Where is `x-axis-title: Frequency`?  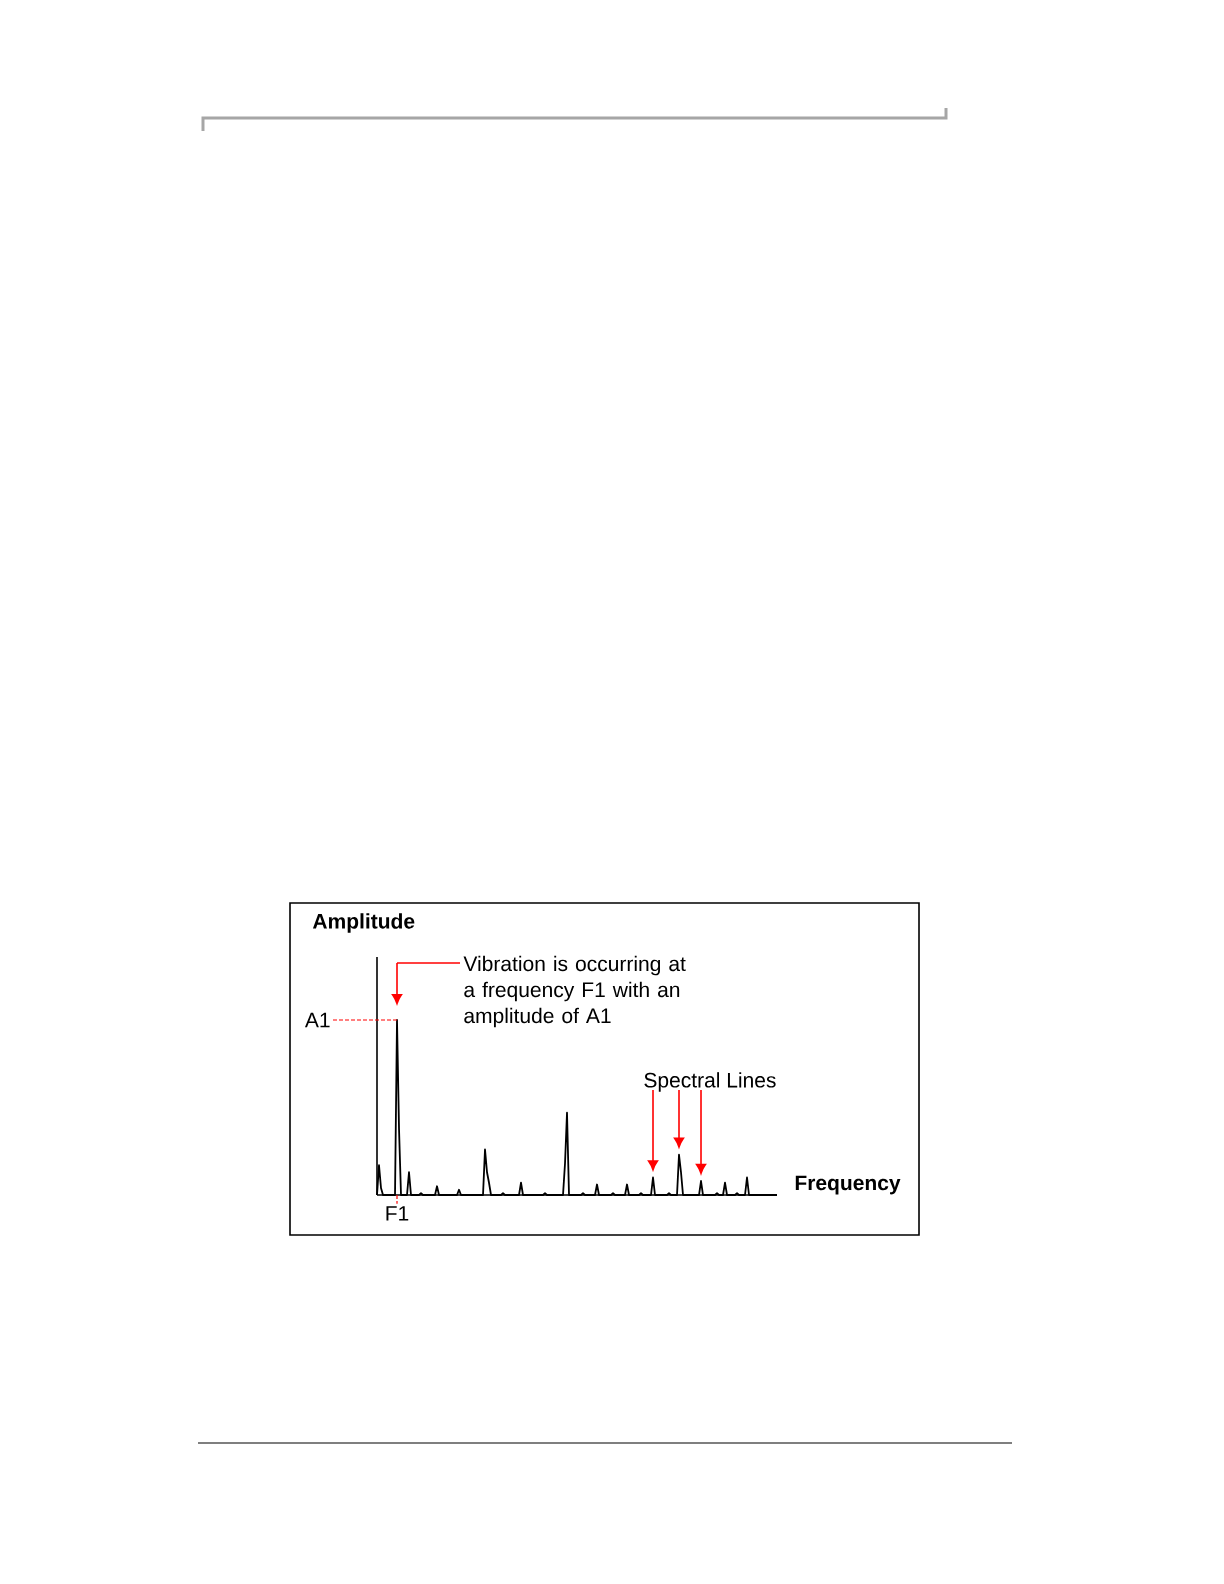
x-axis-title: Frequency is located at coordinates (848, 1185).